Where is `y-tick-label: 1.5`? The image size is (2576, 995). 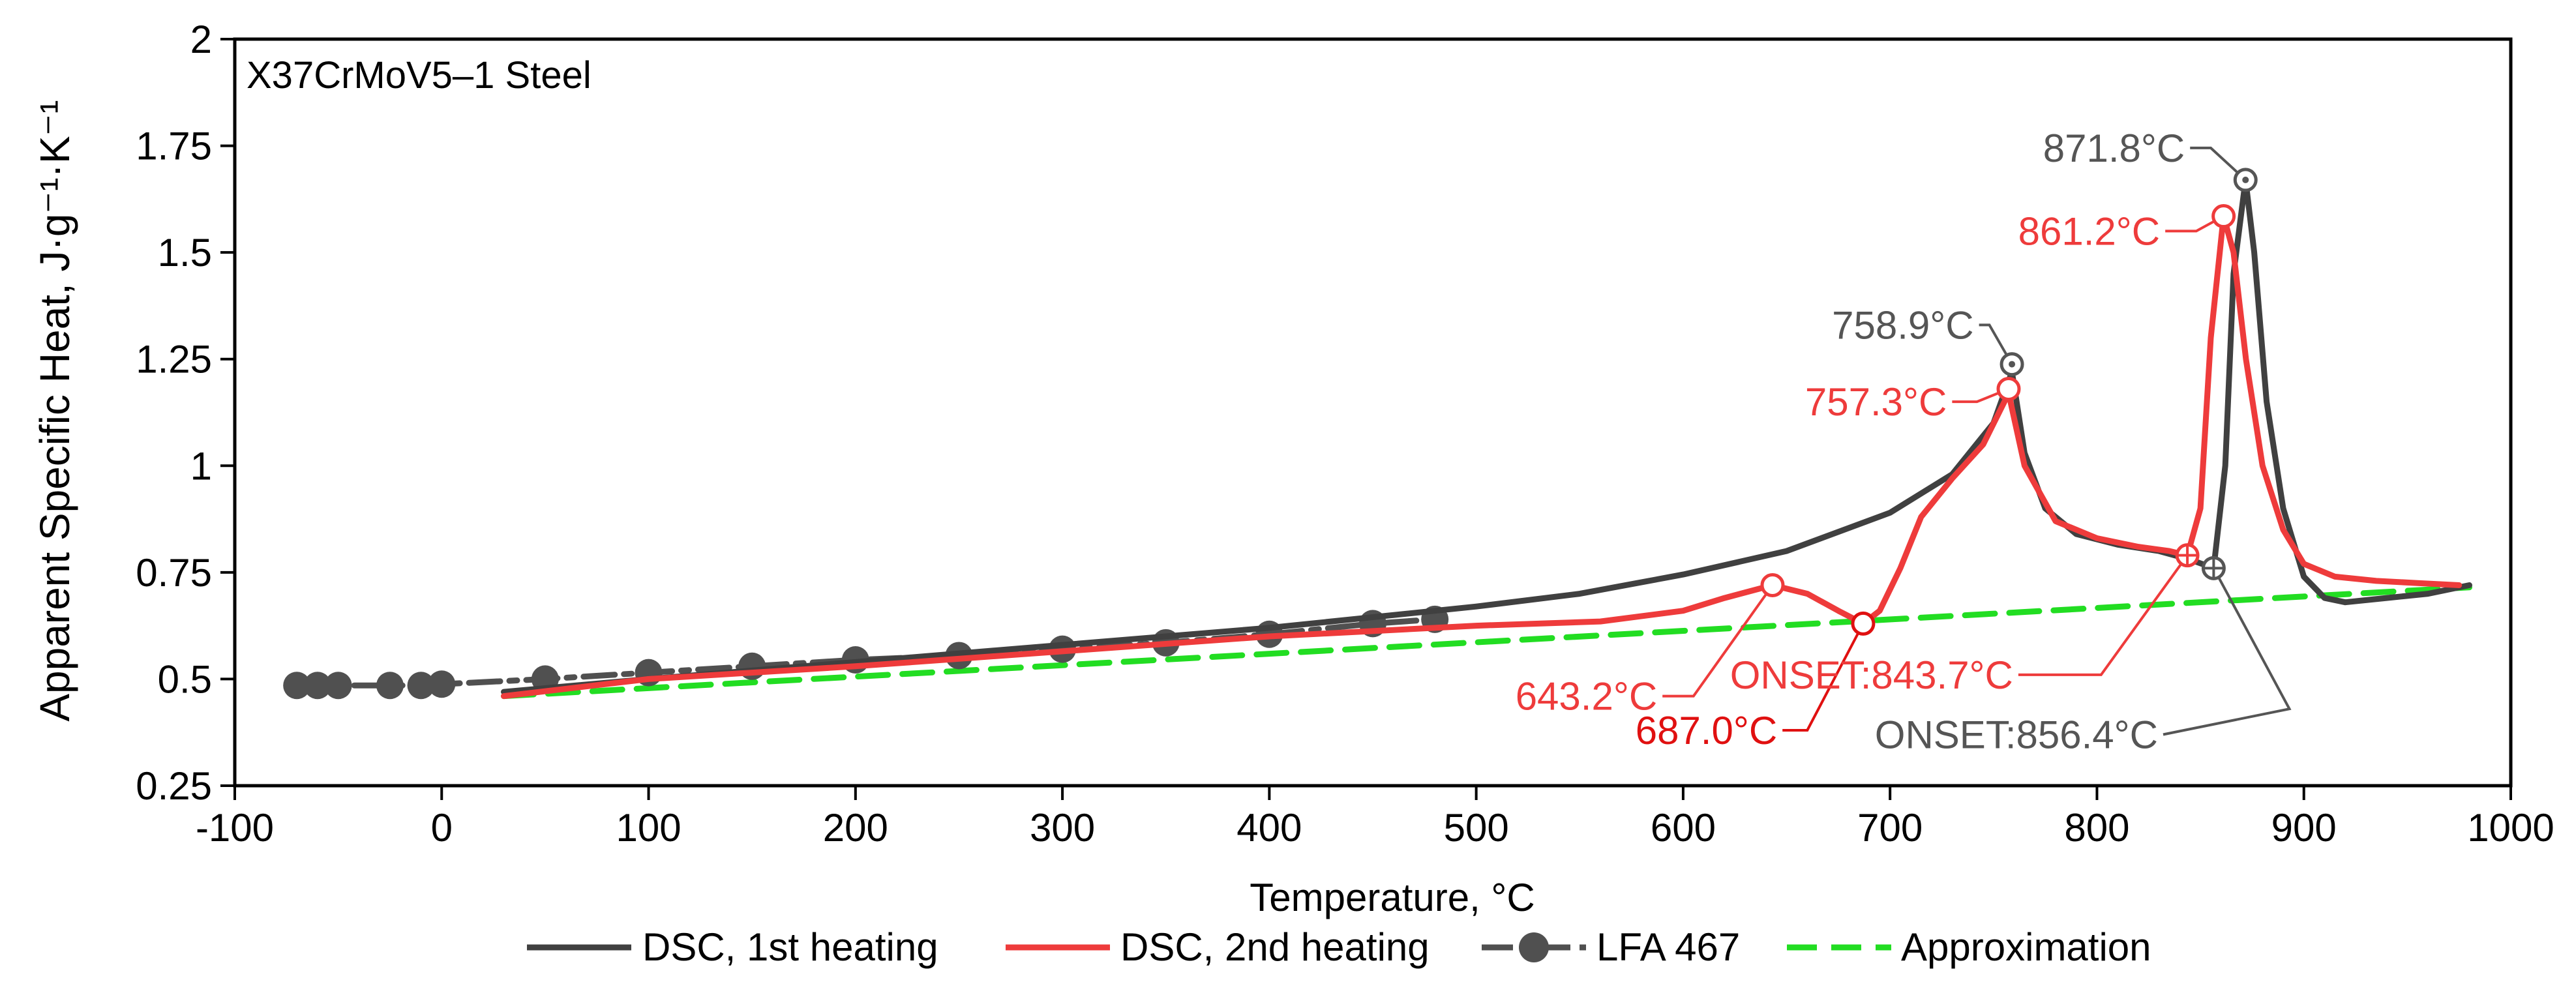
y-tick-label: 1.5 is located at coordinates (185, 253).